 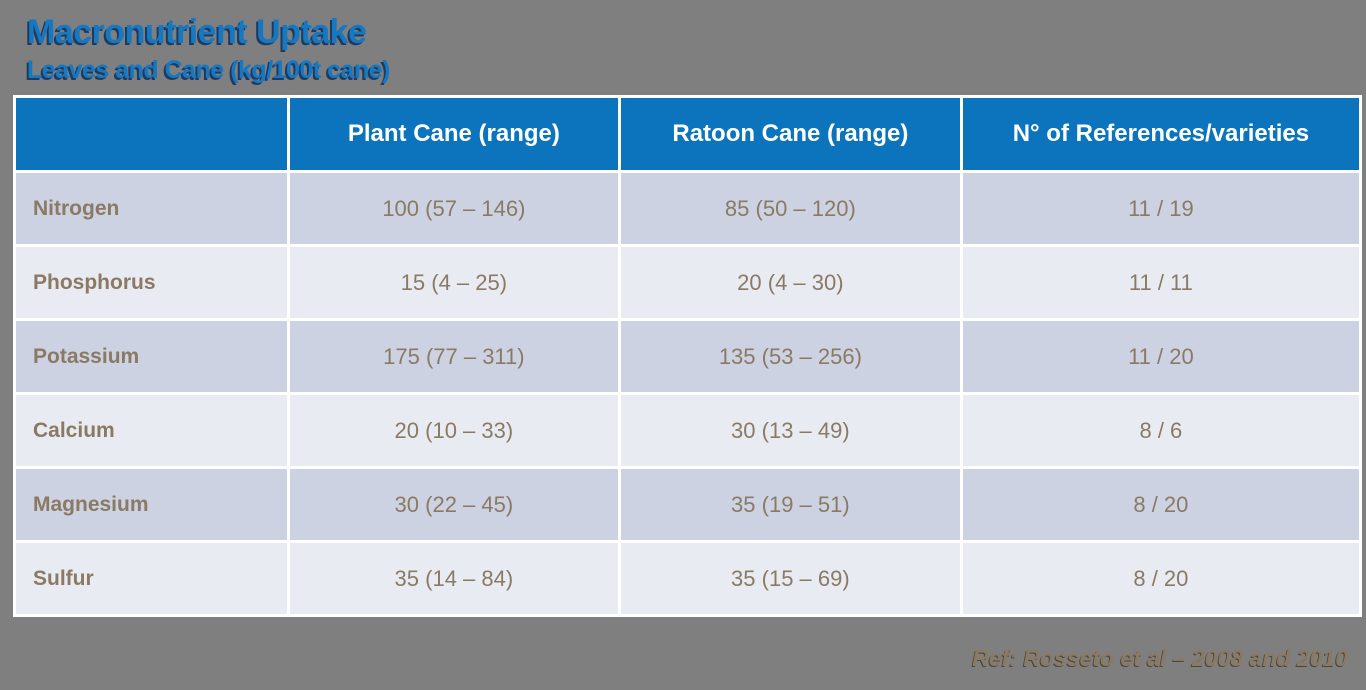 What do you see at coordinates (790, 356) in the screenshot?
I see `ratoon-cane-cell: 135 (53 – 256)` at bounding box center [790, 356].